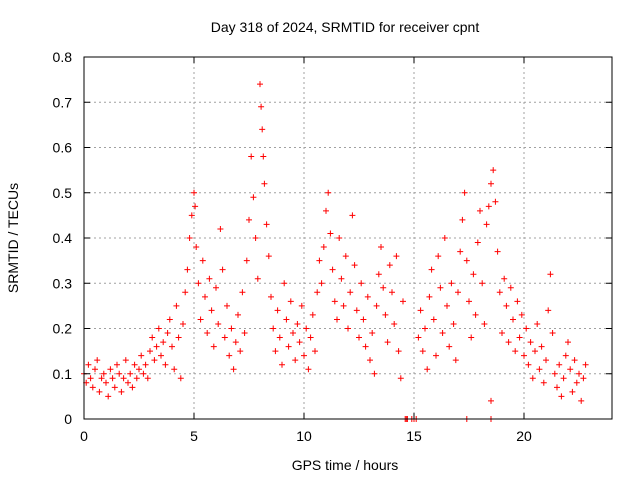 Image resolution: width=640 pixels, height=480 pixels. Describe the element at coordinates (63, 57) in the screenshot. I see `y-tick-label: 0.8` at that location.